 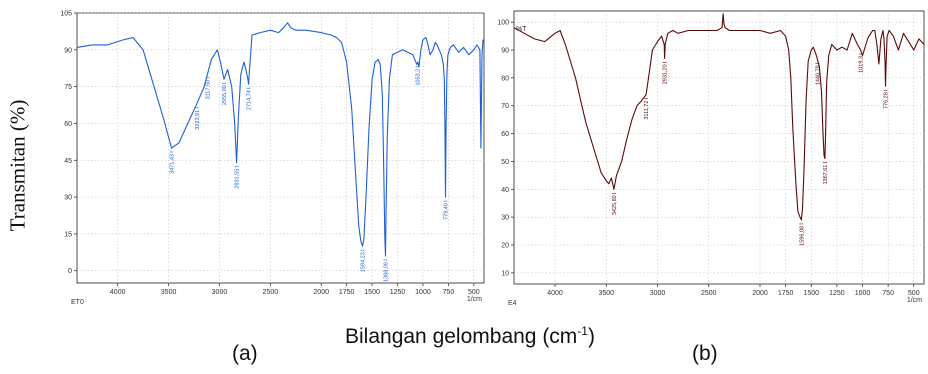 I want to click on y-axis-title-text: Transmitan (%), so click(x=17, y=165).